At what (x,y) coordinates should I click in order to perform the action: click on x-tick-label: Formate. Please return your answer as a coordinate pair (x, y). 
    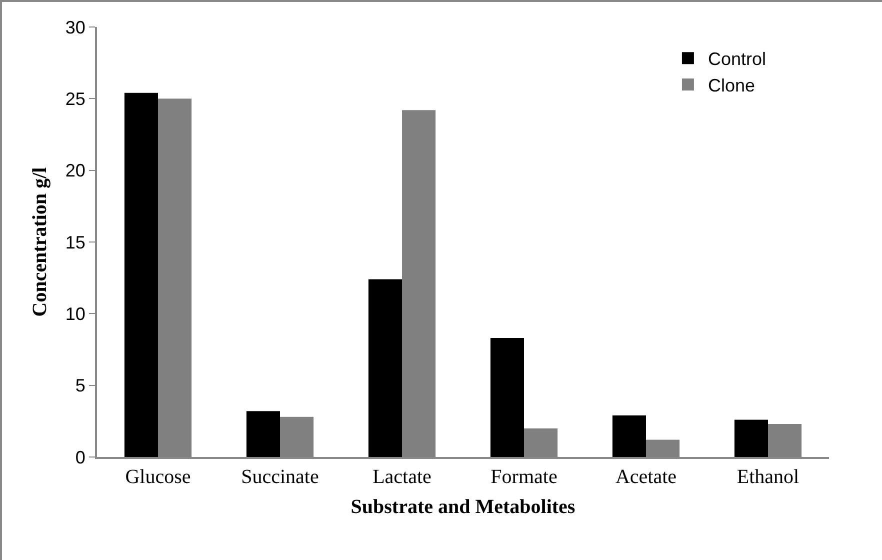
    Looking at the image, I should click on (524, 477).